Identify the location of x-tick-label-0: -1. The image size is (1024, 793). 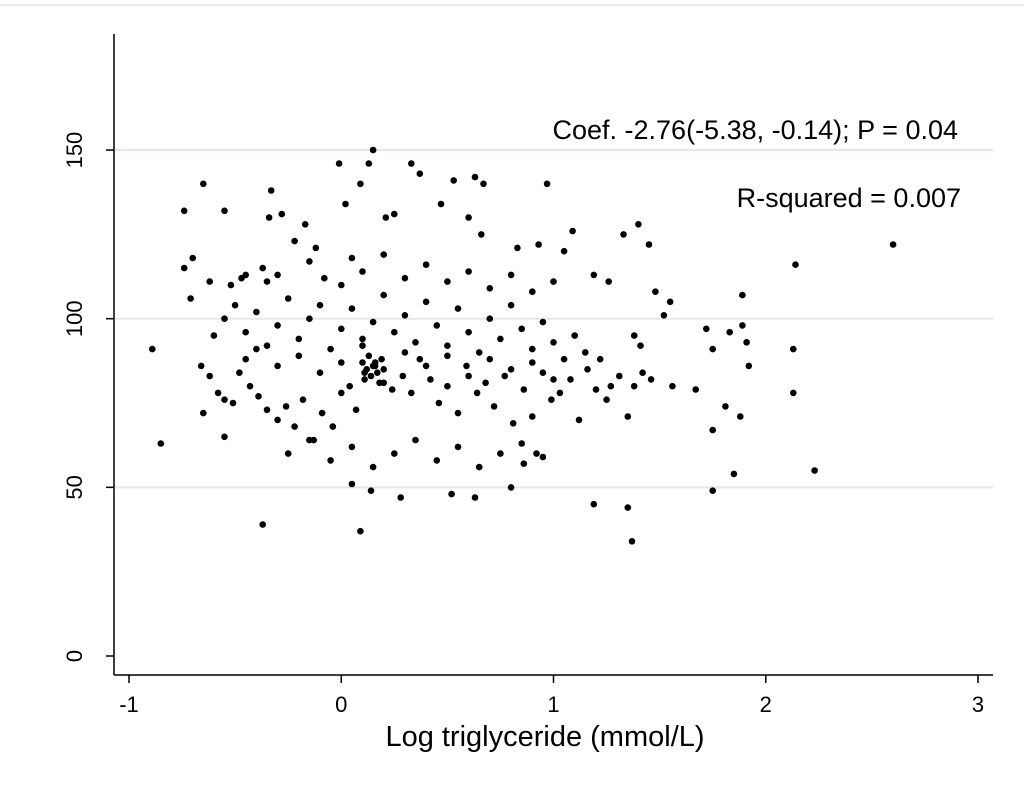
(129, 704).